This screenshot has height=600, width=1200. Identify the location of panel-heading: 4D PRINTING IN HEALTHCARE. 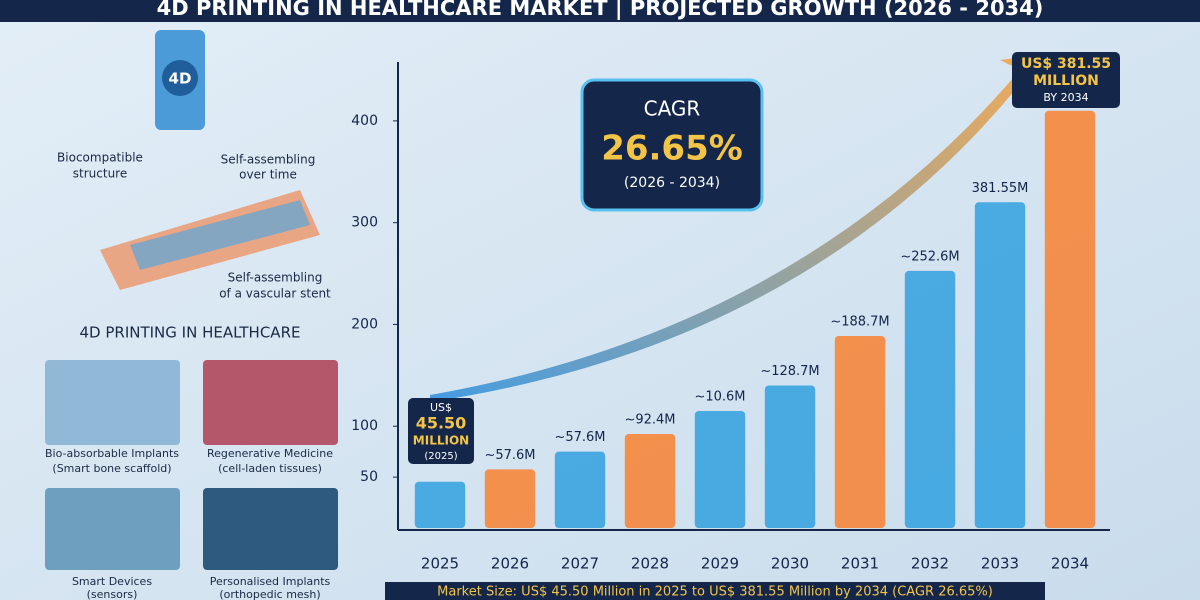
(190, 333).